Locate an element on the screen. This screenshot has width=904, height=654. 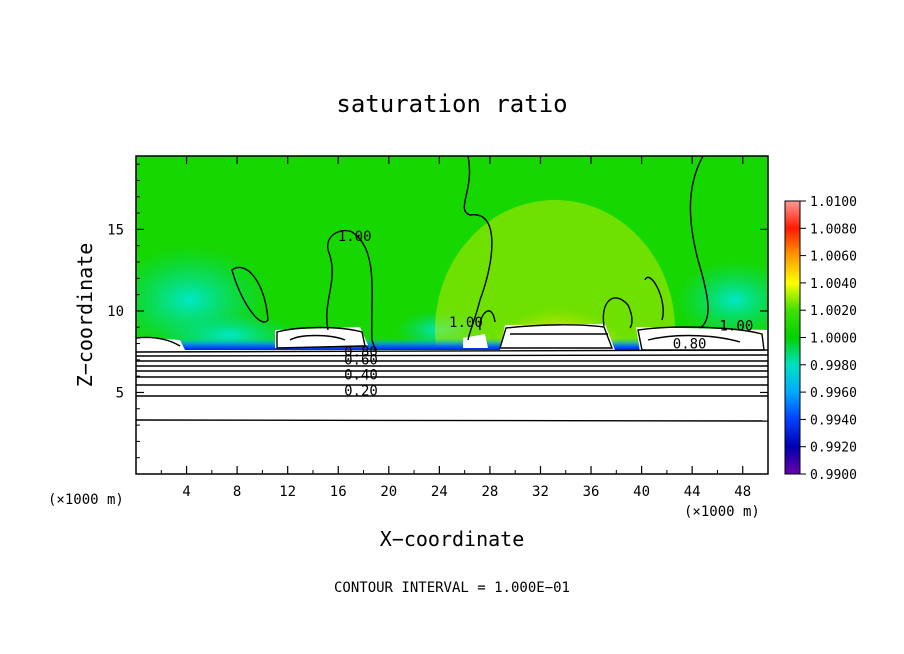
cyan-region-right is located at coordinates (721, 300).